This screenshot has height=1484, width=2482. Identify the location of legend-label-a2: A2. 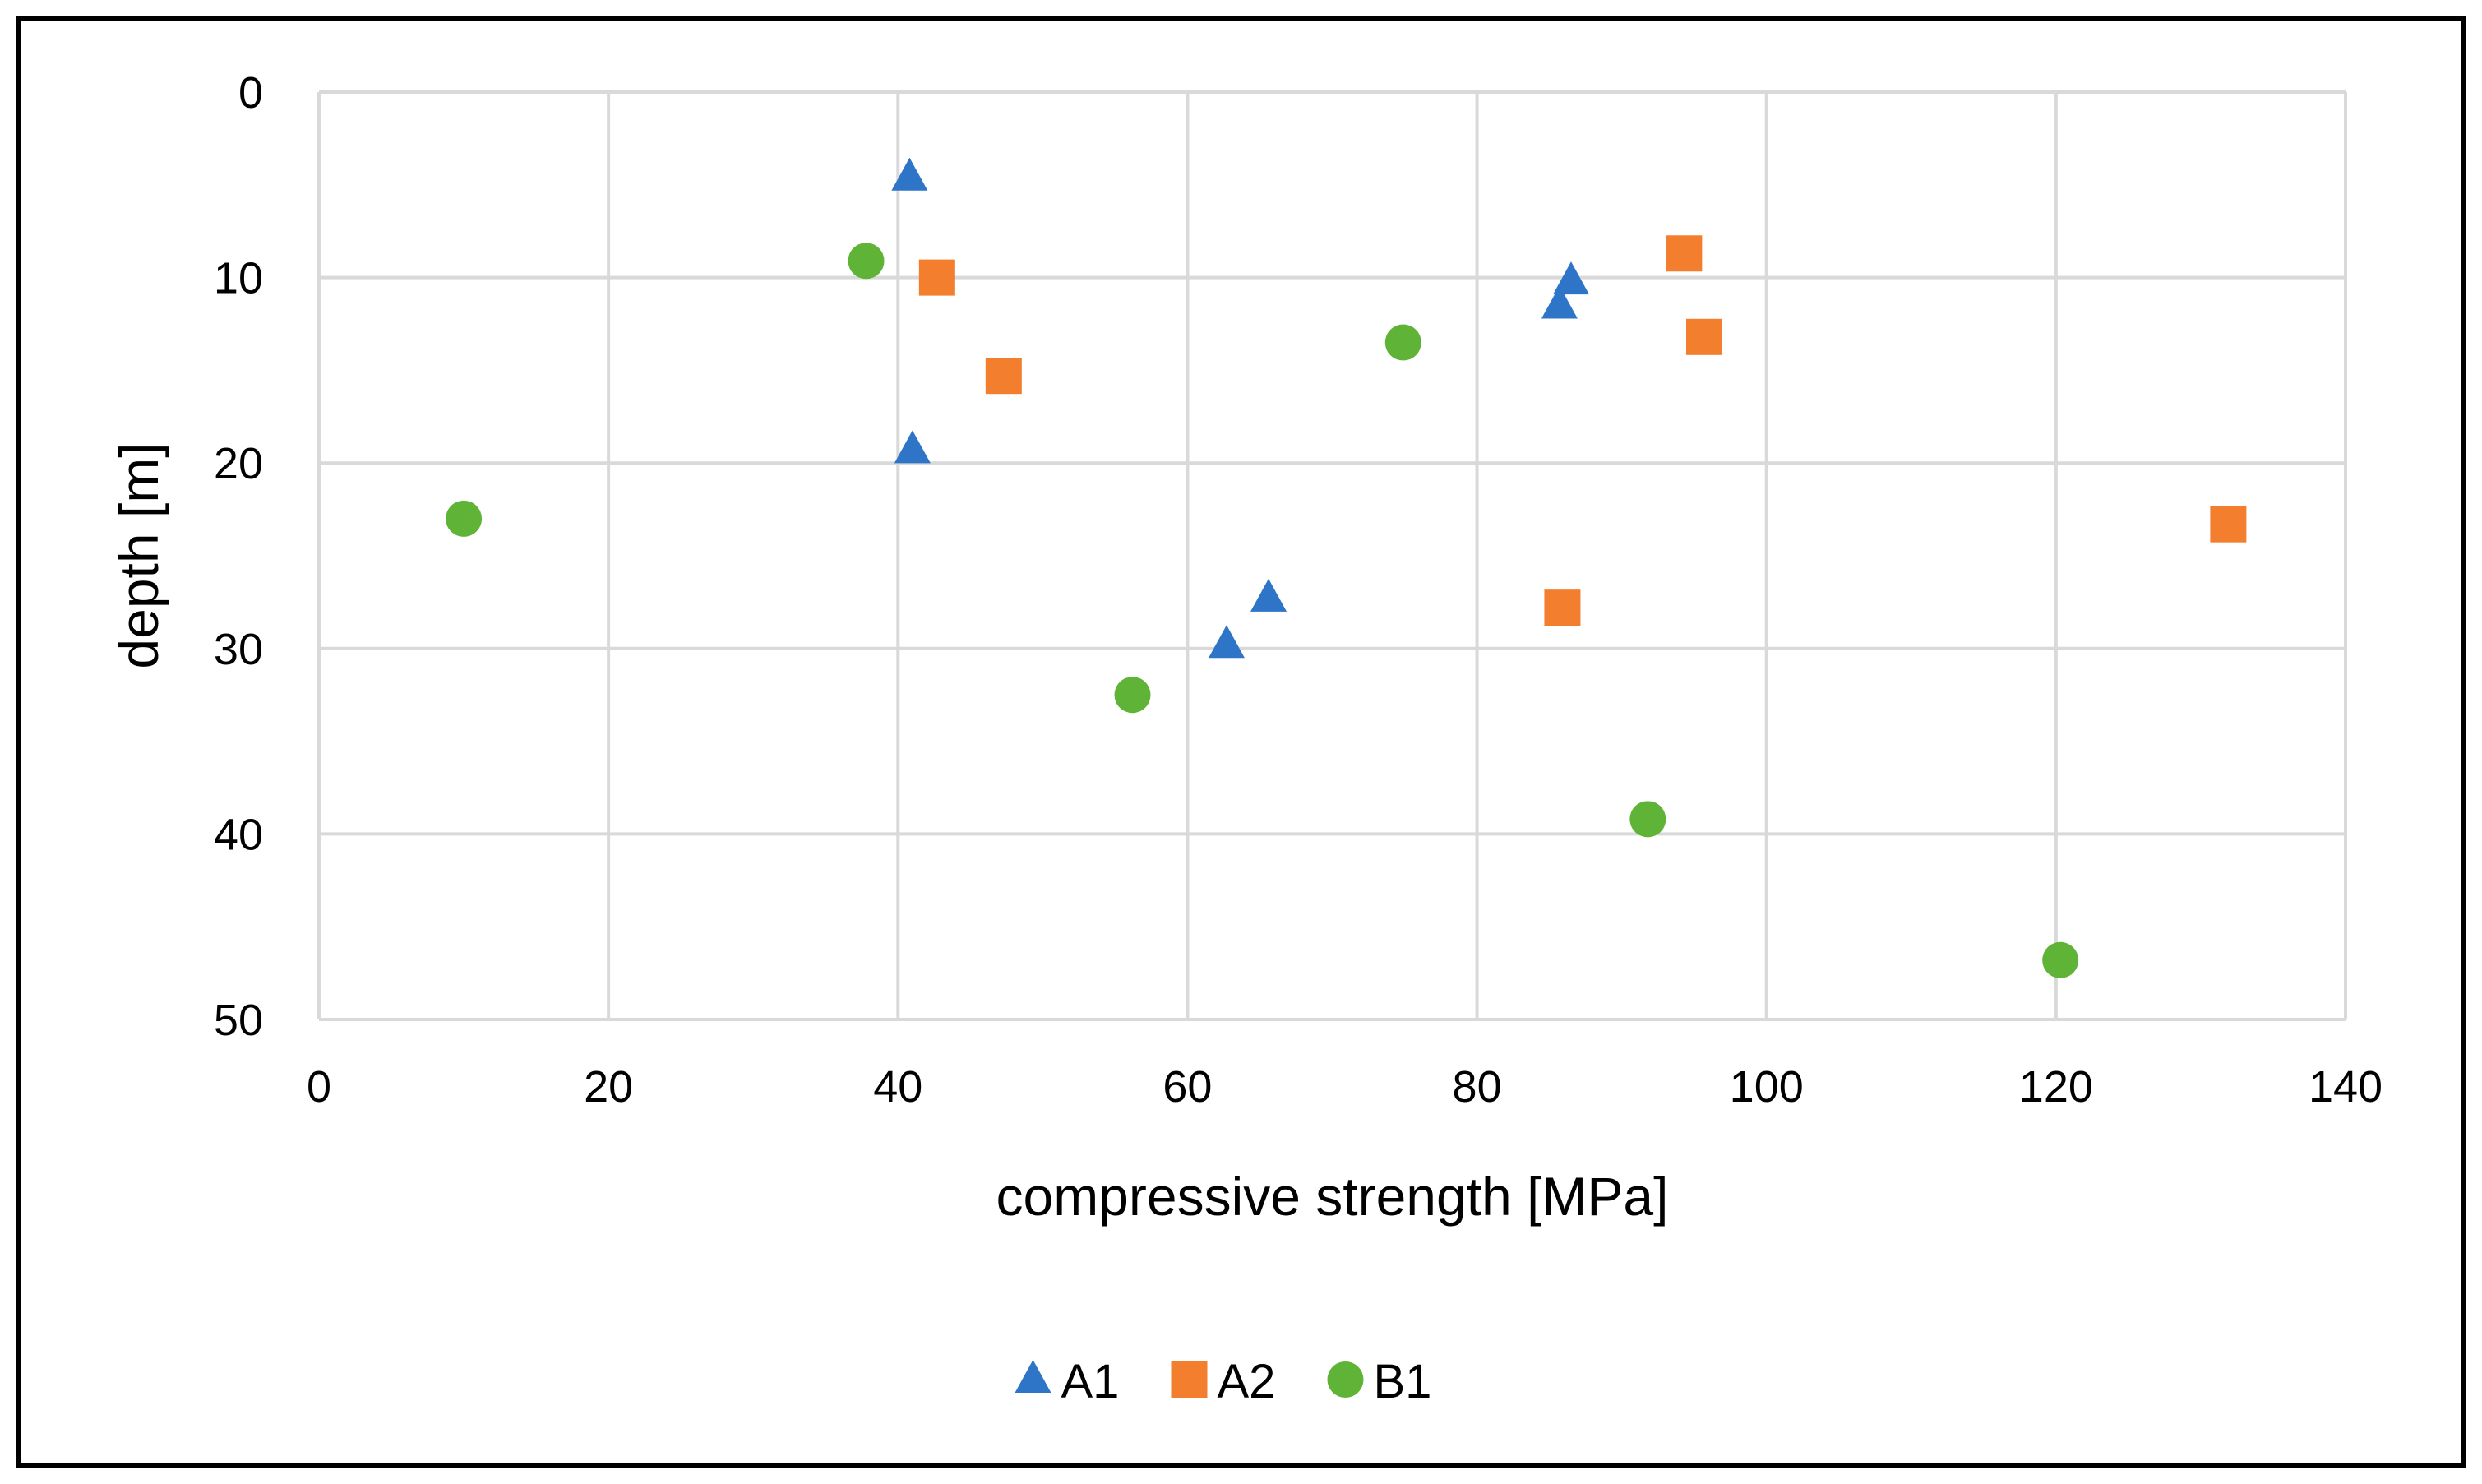
(1247, 1382).